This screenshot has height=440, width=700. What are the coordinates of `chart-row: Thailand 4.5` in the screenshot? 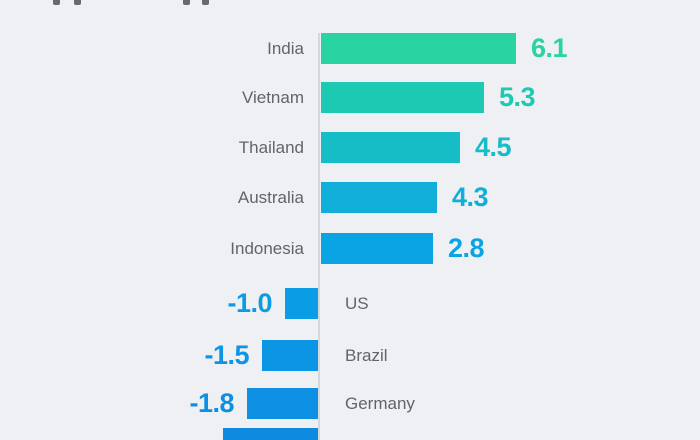 It's located at (350, 147).